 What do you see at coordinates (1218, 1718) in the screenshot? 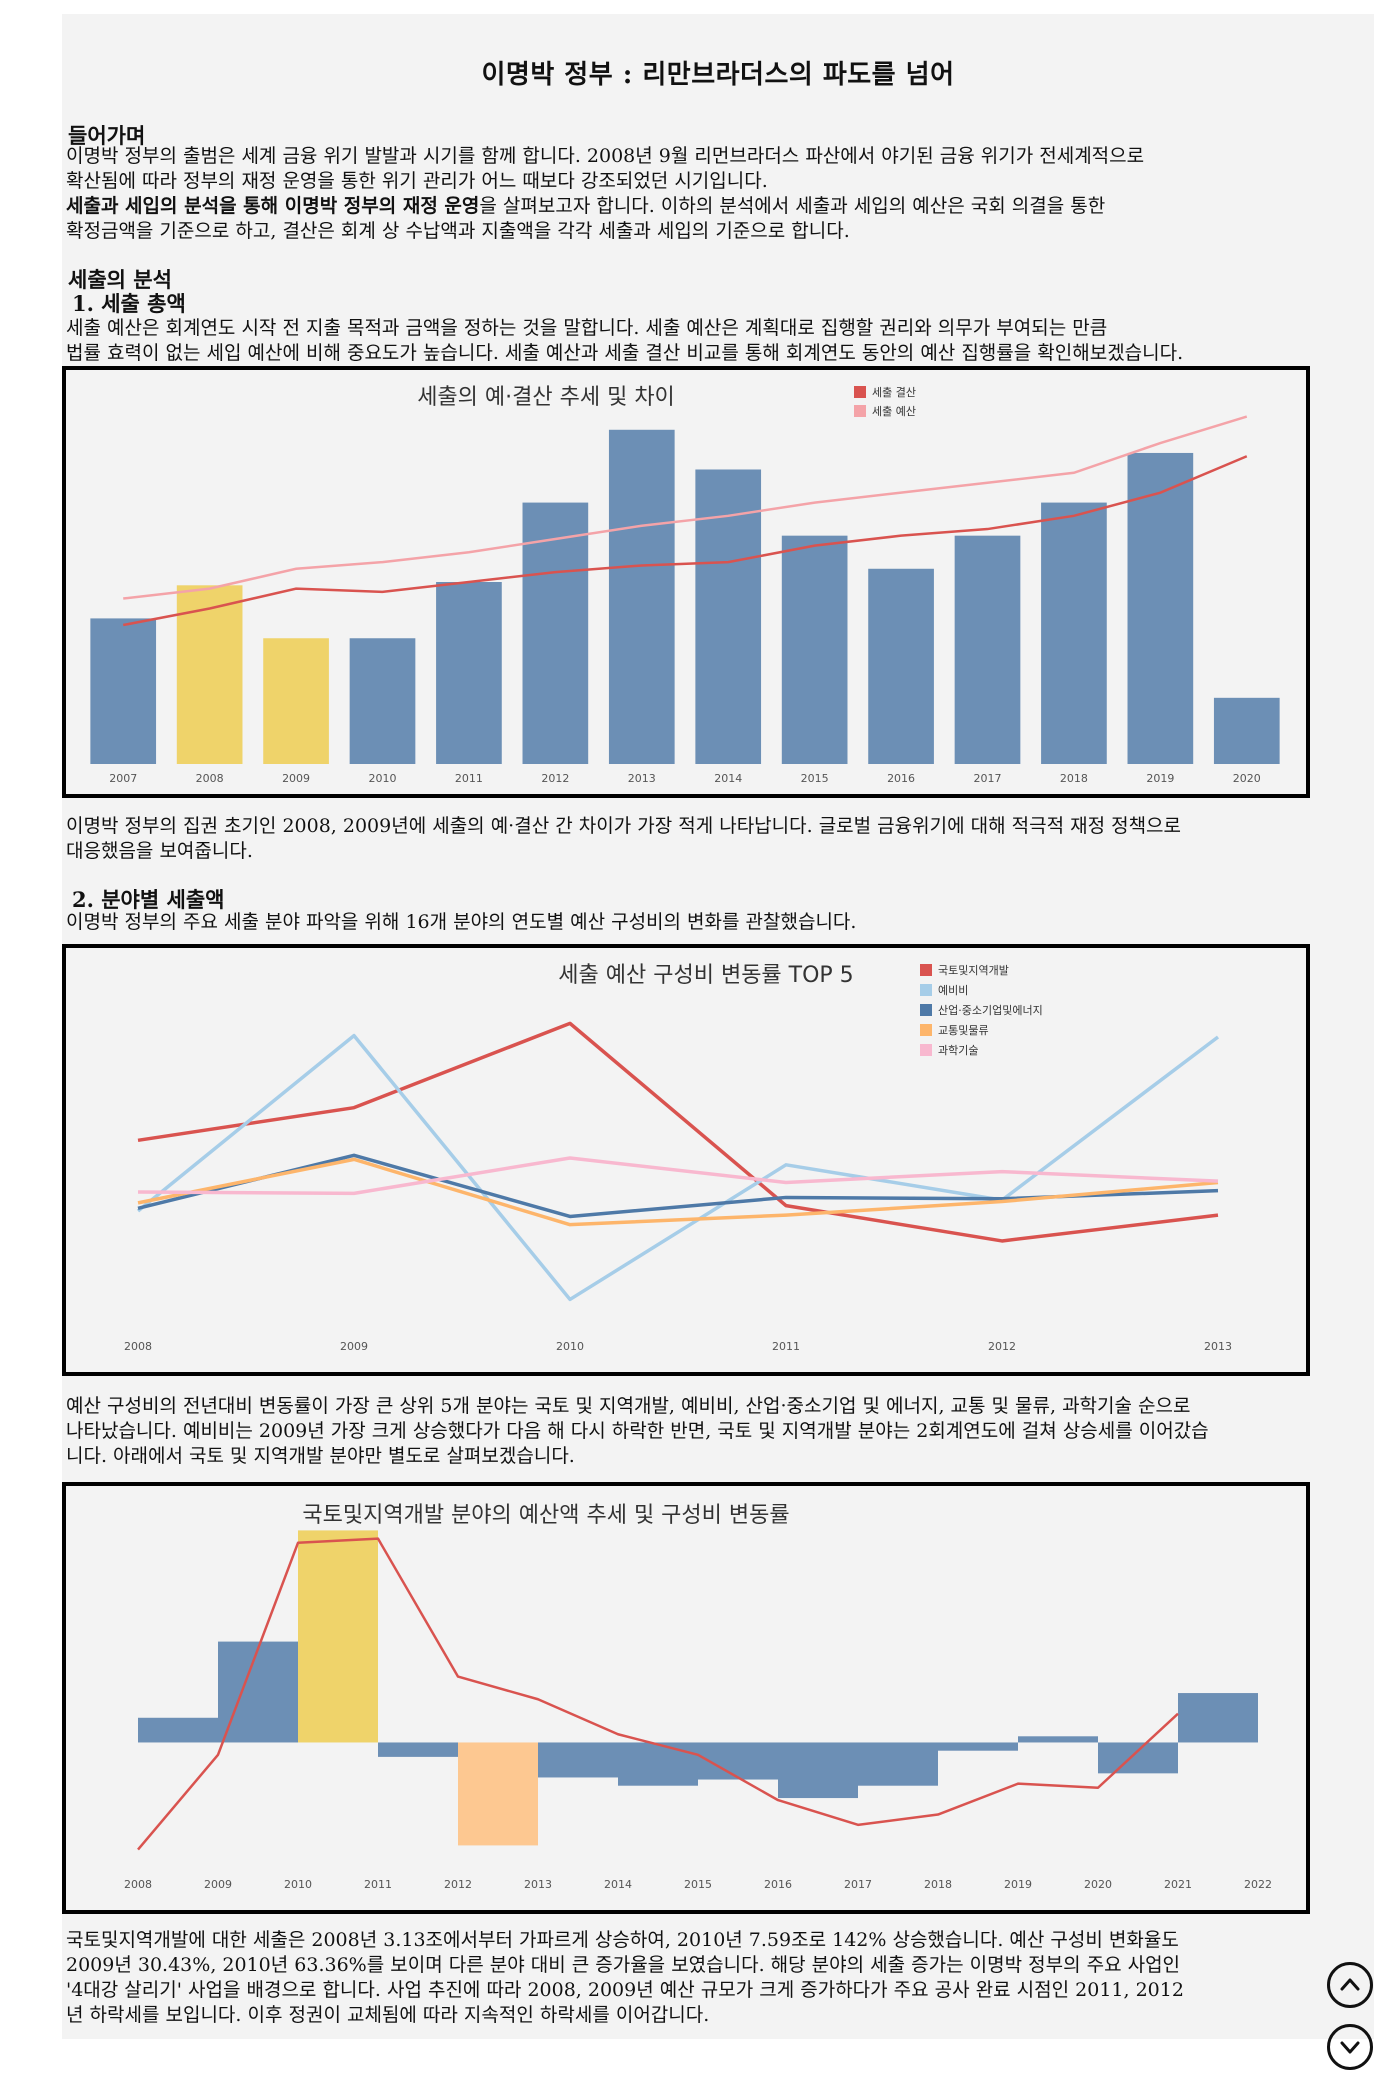
I see `chart3-bar-2021` at bounding box center [1218, 1718].